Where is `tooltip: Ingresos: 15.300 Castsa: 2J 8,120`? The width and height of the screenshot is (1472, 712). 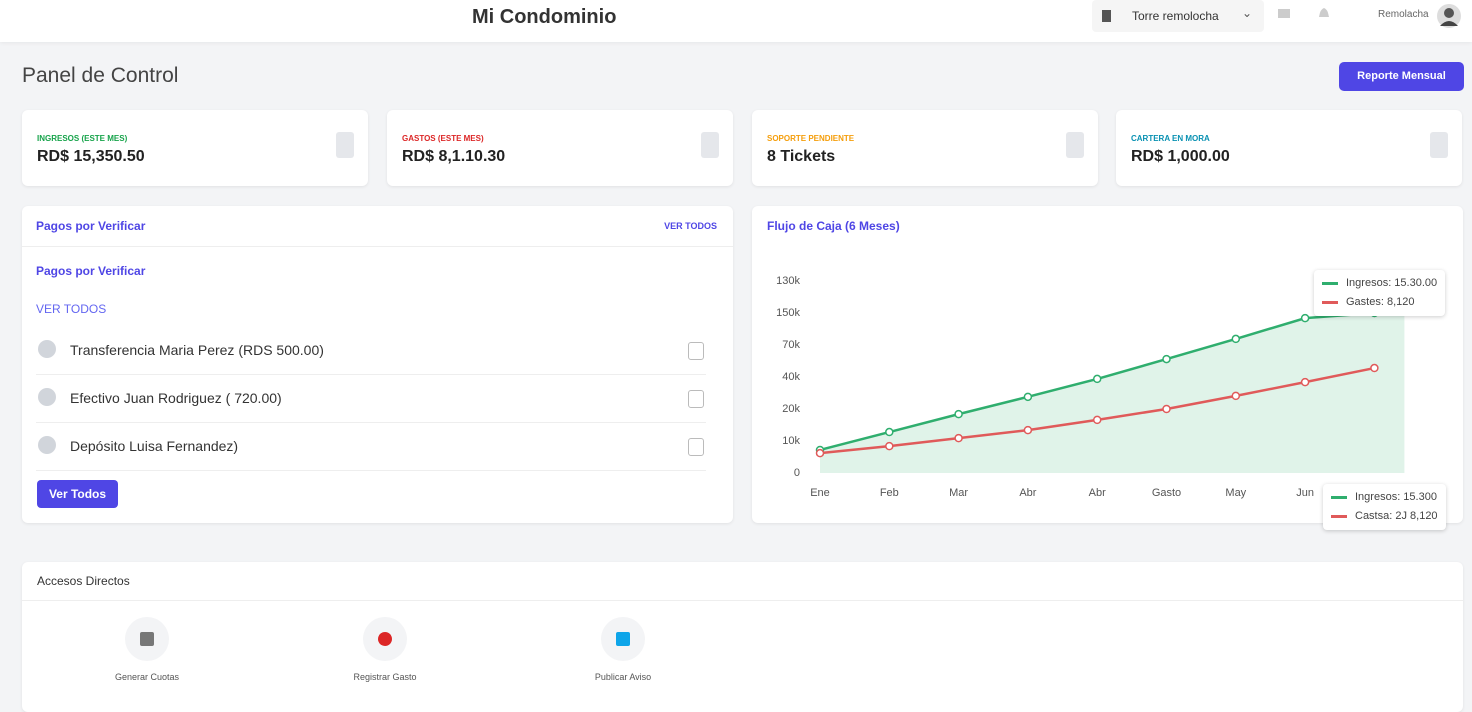
tooltip: Ingresos: 15.300 Castsa: 2J 8,120 is located at coordinates (1384, 507).